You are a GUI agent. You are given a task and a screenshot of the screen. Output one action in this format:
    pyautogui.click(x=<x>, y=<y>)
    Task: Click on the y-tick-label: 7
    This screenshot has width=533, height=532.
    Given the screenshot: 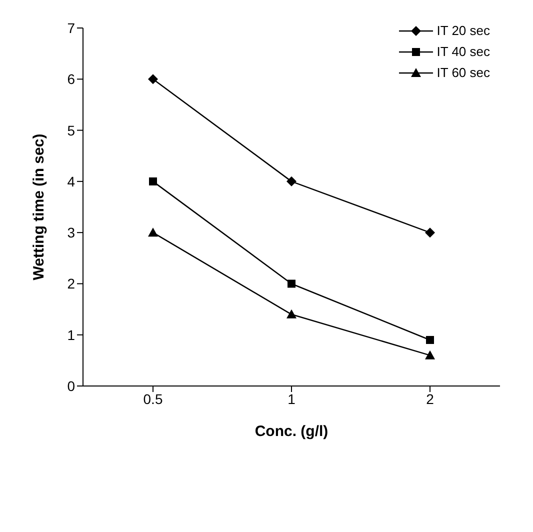 What is the action you would take?
    pyautogui.click(x=71, y=28)
    